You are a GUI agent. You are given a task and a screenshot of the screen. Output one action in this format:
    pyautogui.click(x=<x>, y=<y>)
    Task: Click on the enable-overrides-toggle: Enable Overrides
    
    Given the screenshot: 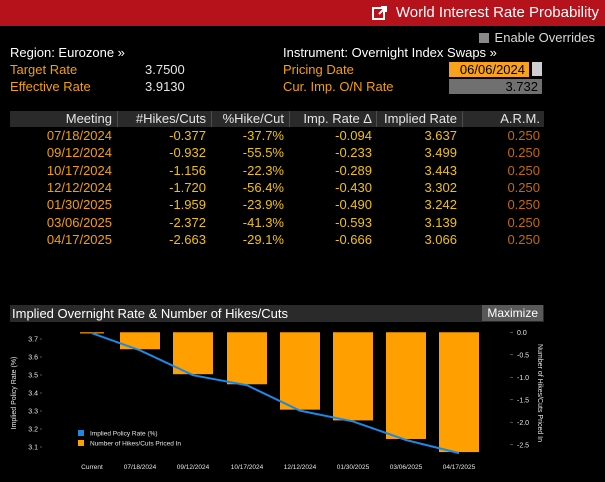 What is the action you would take?
    pyautogui.click(x=536, y=37)
    